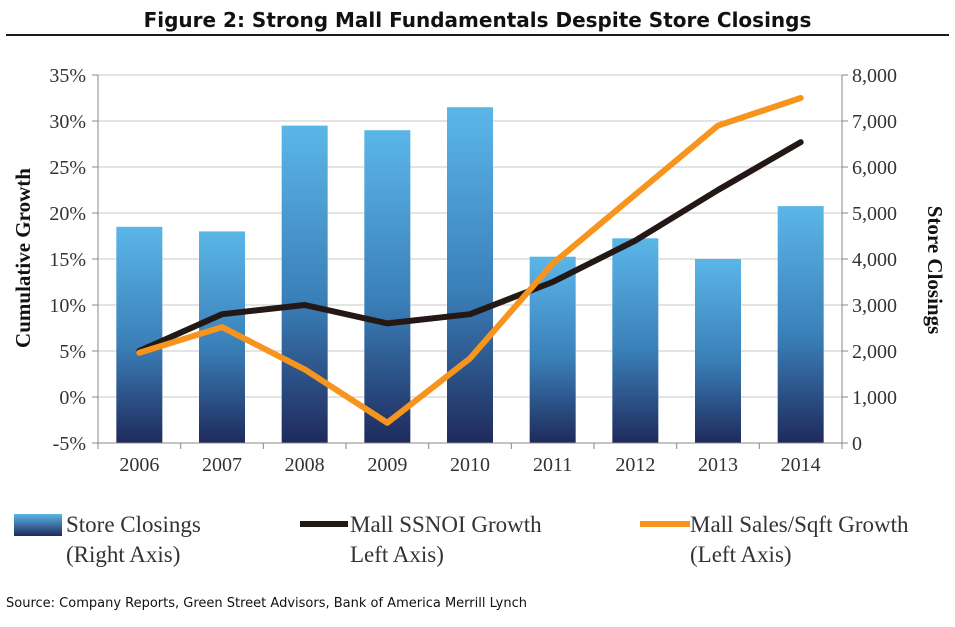  I want to click on legend-label-line2: Left Axis), so click(397, 554).